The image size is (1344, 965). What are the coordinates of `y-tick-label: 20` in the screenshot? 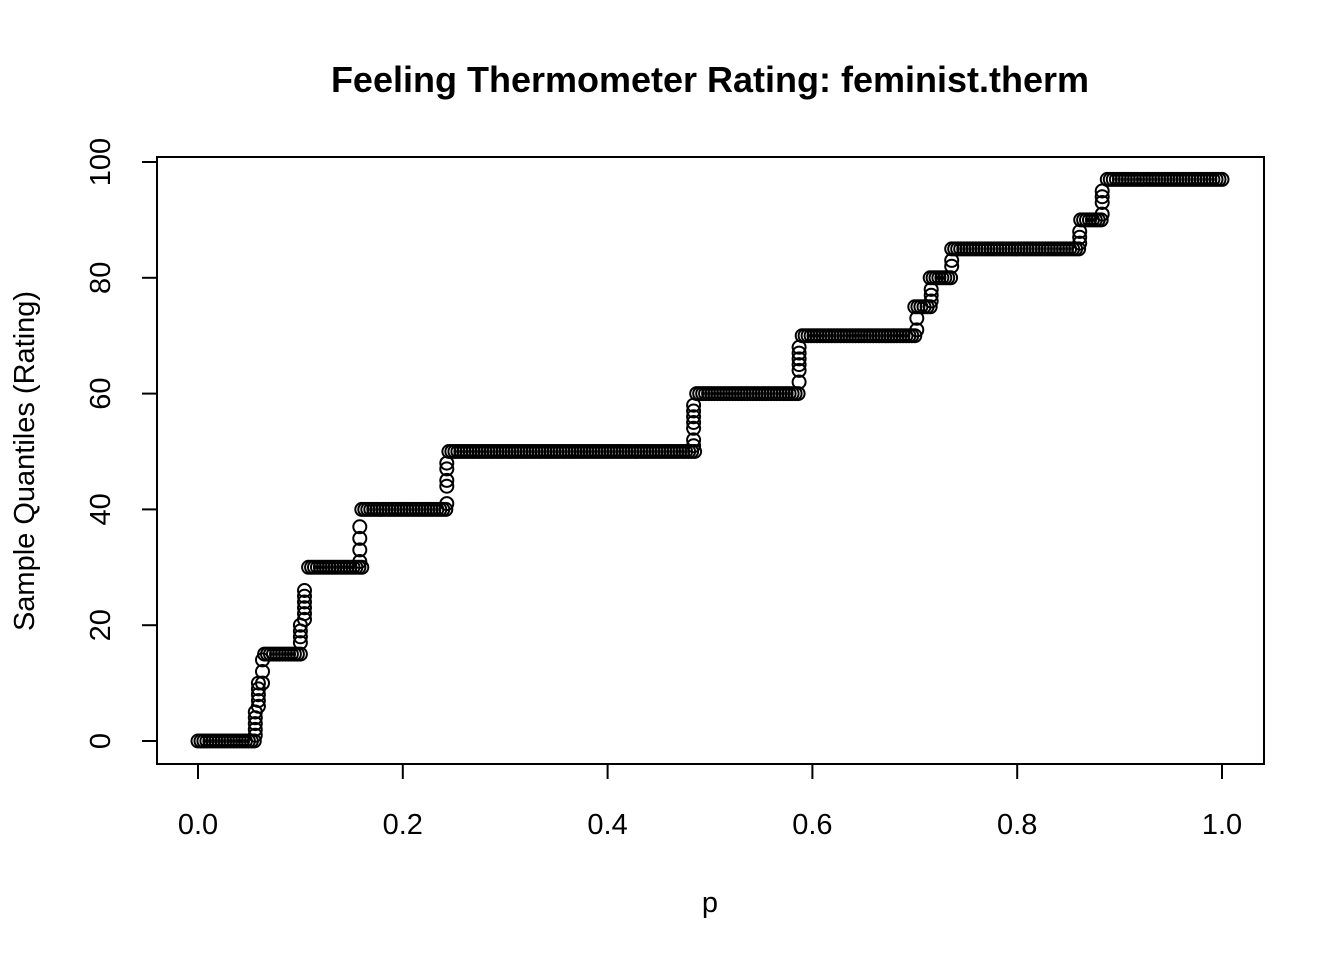 It's located at (101, 625).